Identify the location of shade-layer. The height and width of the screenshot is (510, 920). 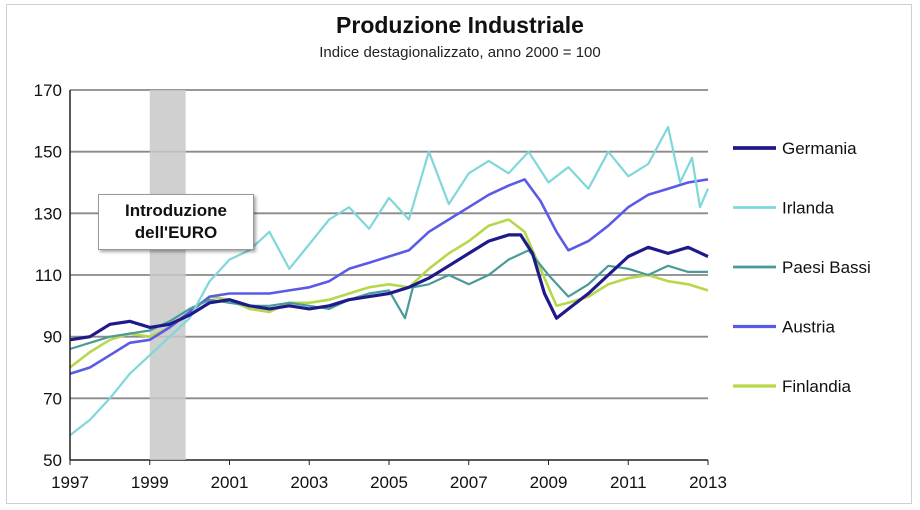
(167, 275).